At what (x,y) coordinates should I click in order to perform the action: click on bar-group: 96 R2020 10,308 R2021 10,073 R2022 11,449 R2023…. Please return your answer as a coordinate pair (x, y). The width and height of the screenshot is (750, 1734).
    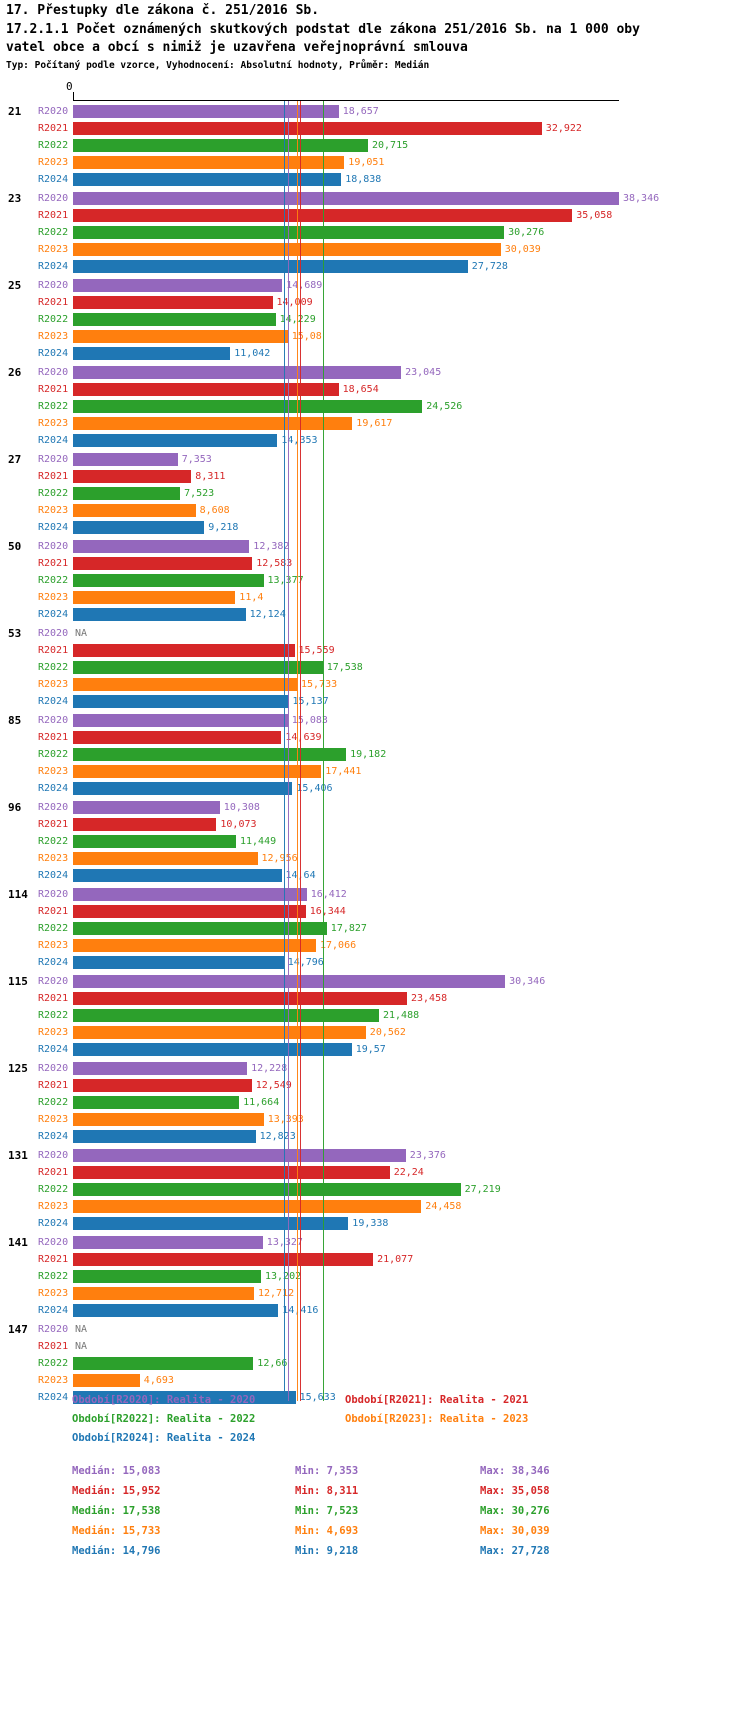
    Looking at the image, I should click on (375, 841).